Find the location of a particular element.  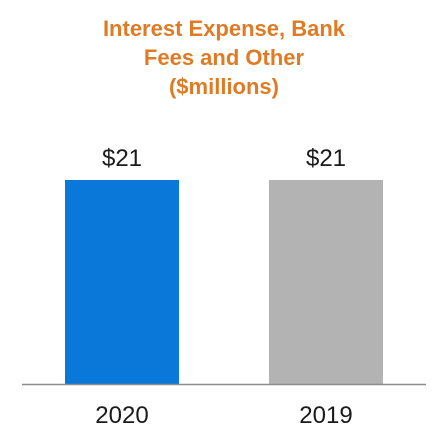

data-label-2020: $21 is located at coordinates (122, 158).